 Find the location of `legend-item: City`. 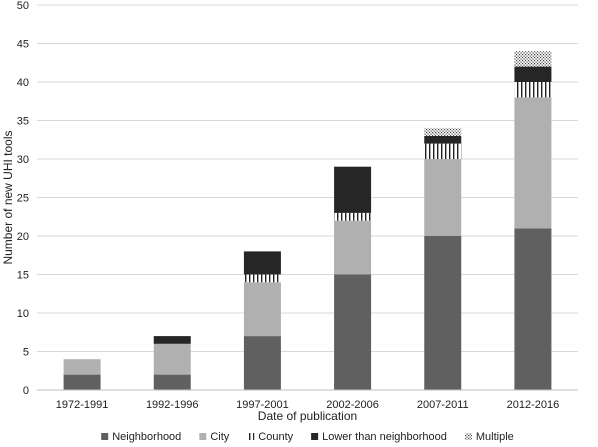

legend-item: City is located at coordinates (214, 437).